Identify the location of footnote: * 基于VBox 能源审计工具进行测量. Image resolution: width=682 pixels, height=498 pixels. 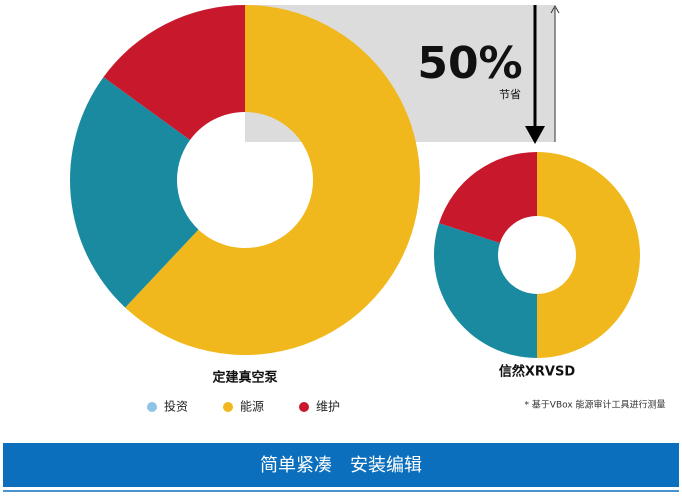
(594, 405).